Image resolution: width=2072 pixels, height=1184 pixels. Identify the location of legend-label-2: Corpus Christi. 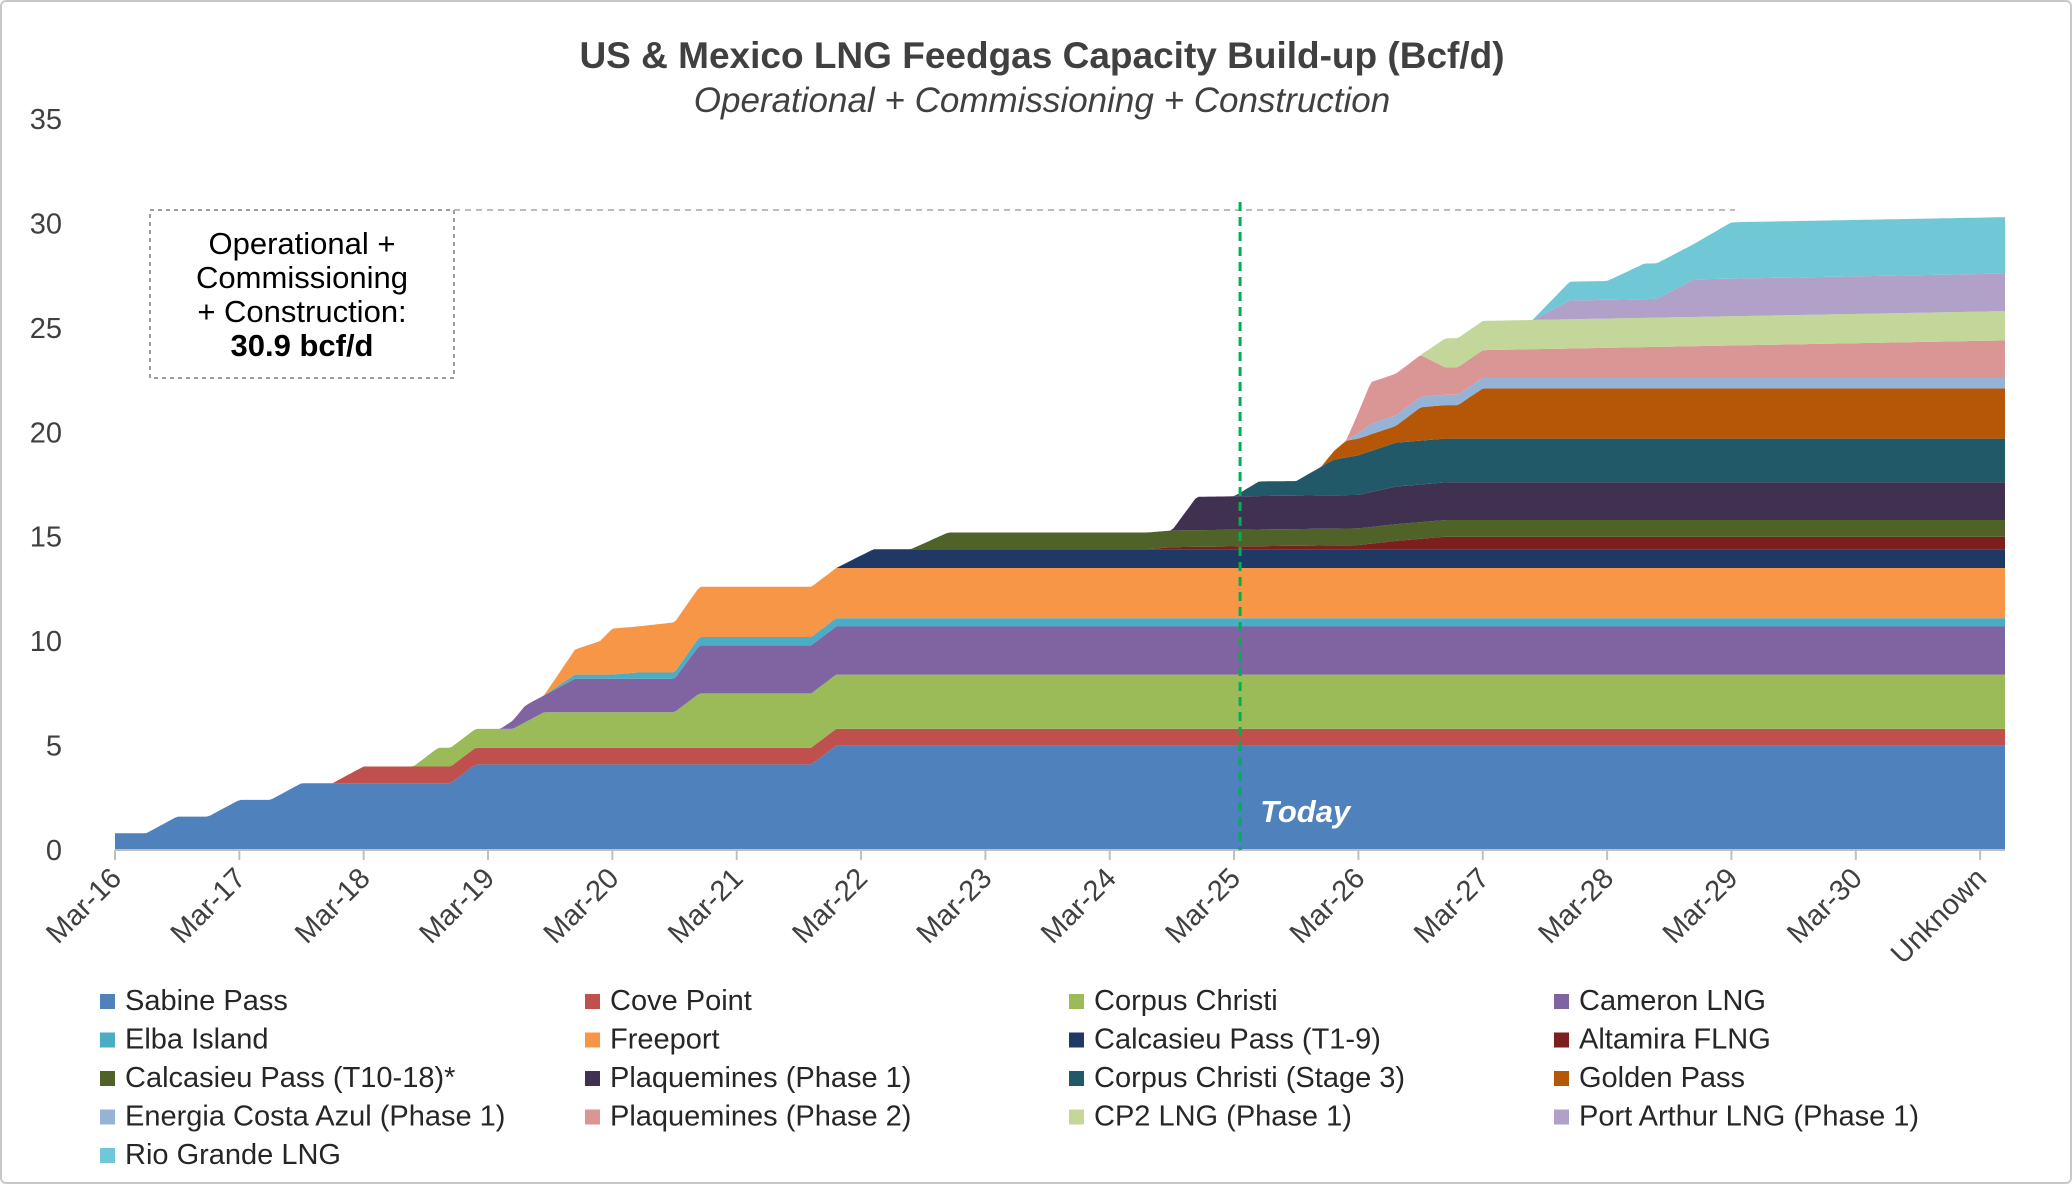
(1186, 1001).